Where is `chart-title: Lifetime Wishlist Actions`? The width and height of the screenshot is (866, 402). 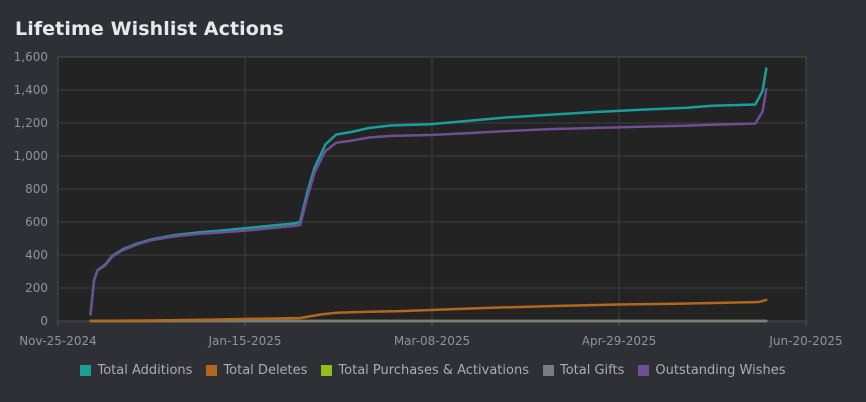 chart-title: Lifetime Wishlist Actions is located at coordinates (149, 29).